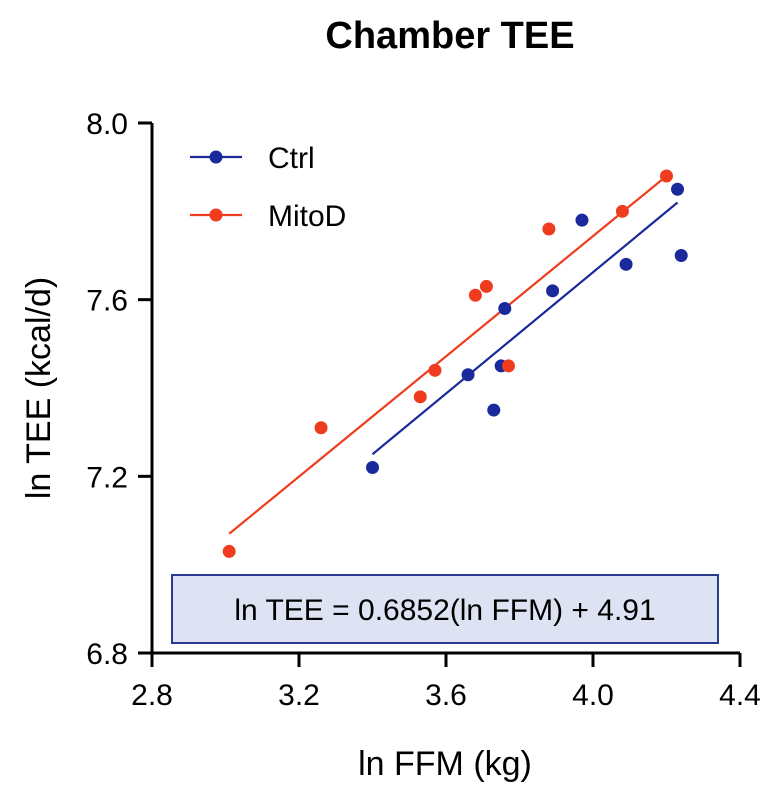  I want to click on y-tick-label-1: 7.2, so click(107, 477).